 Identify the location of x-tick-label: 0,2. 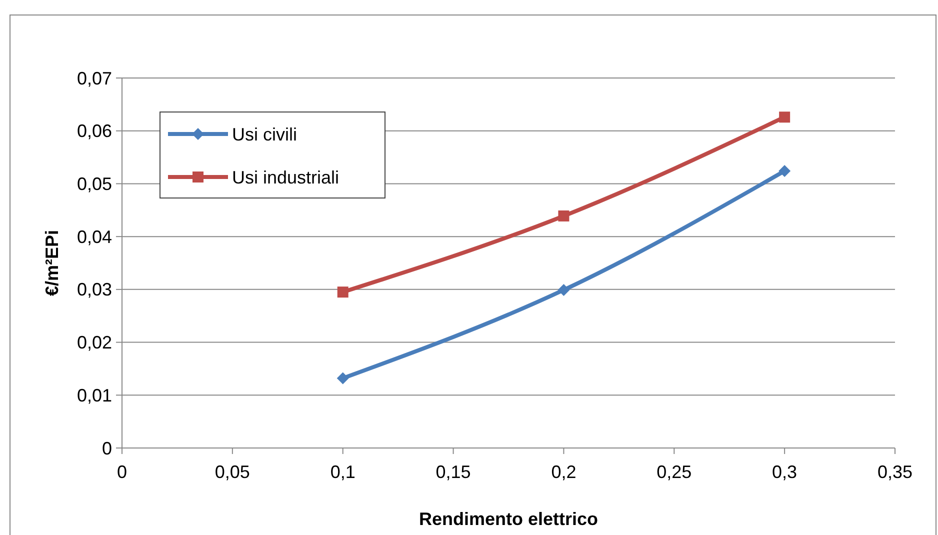
(563, 472).